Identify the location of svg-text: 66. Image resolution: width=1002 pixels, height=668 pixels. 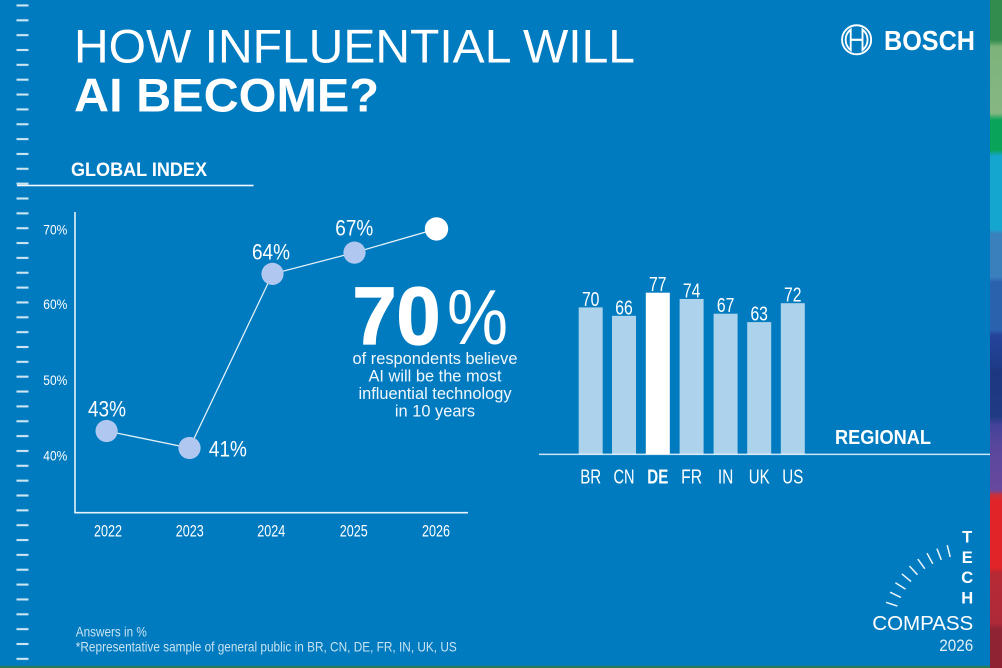
(624, 307).